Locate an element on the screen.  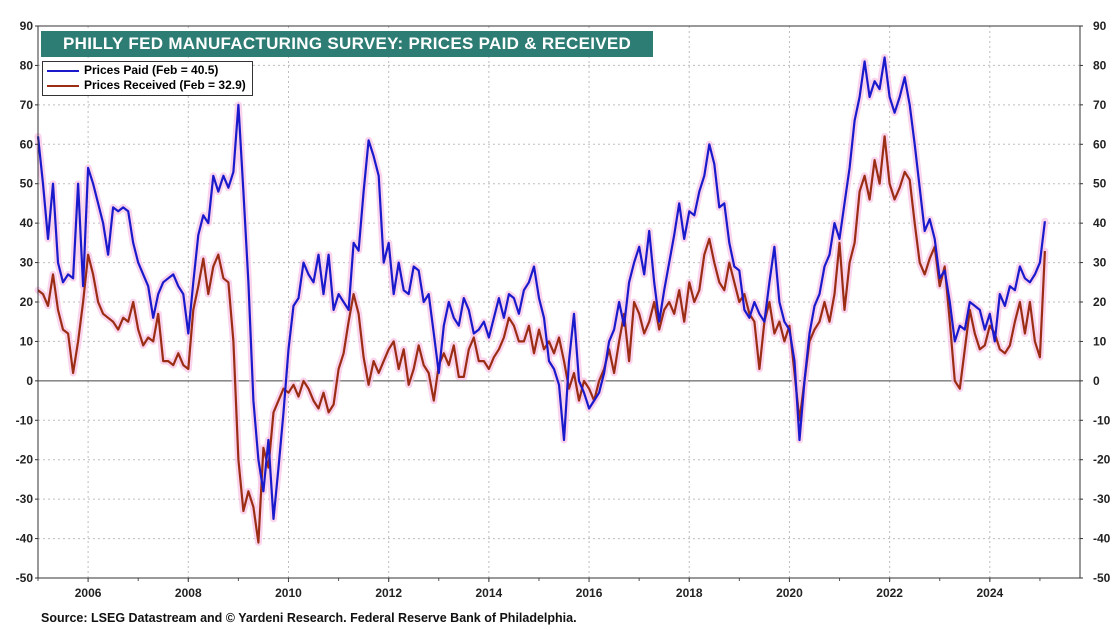
y-tick-label-right: 80 is located at coordinates (1100, 65).